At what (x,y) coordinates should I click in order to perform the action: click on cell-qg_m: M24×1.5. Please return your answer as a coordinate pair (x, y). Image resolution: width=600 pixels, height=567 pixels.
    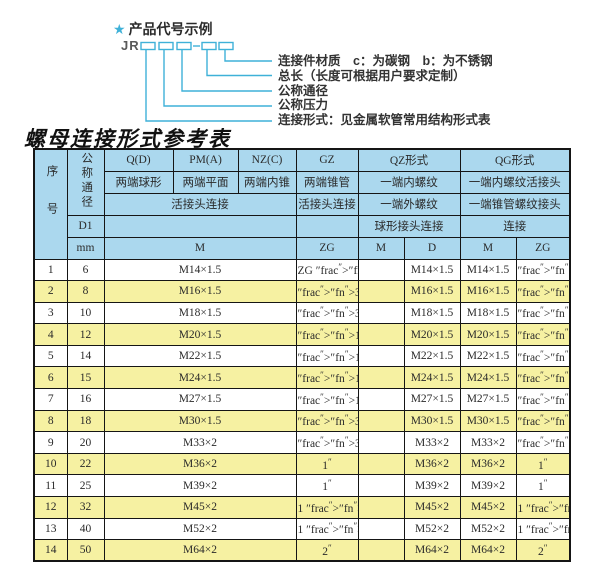
    Looking at the image, I should click on (488, 378).